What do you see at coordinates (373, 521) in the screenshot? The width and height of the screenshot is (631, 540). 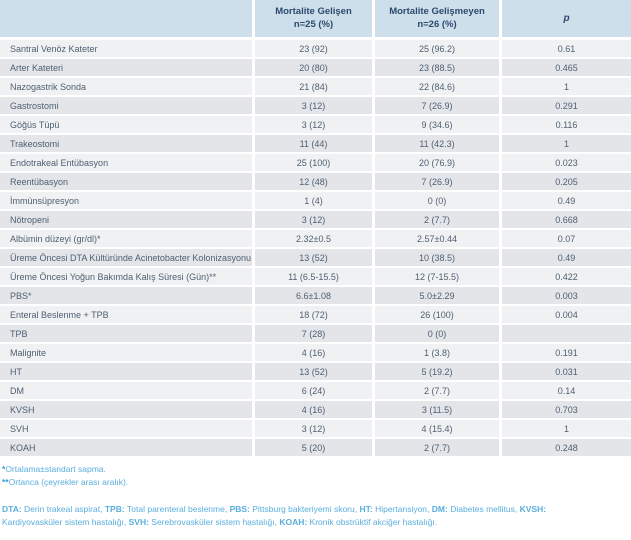 I see `abbreviation-definition: Kronik obstrüktif akciğer hastalığı.` at bounding box center [373, 521].